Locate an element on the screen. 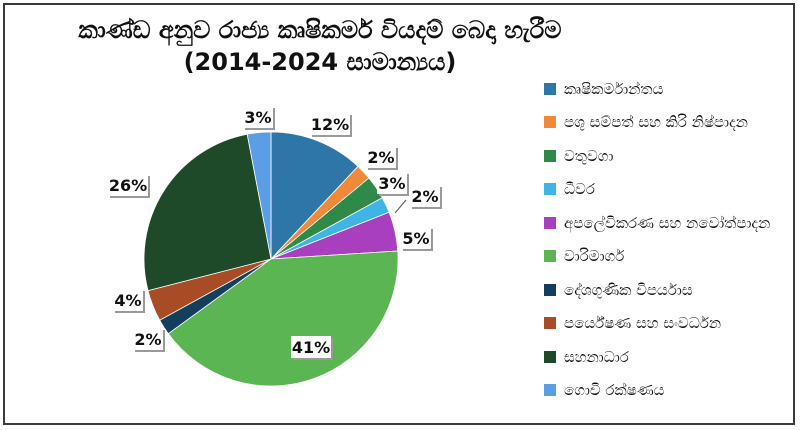 This screenshot has width=800, height=430. data-label: 12% is located at coordinates (331, 125).